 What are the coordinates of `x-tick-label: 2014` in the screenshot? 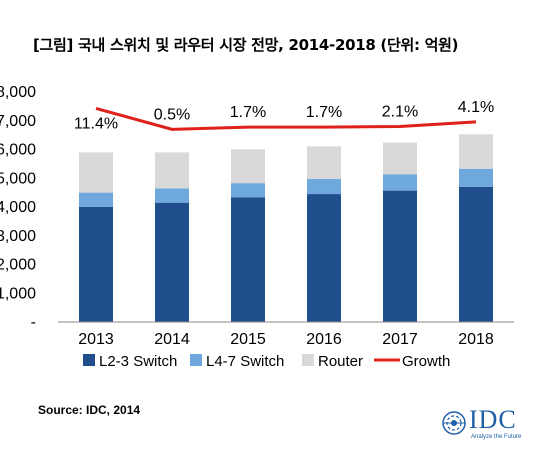 It's located at (172, 339).